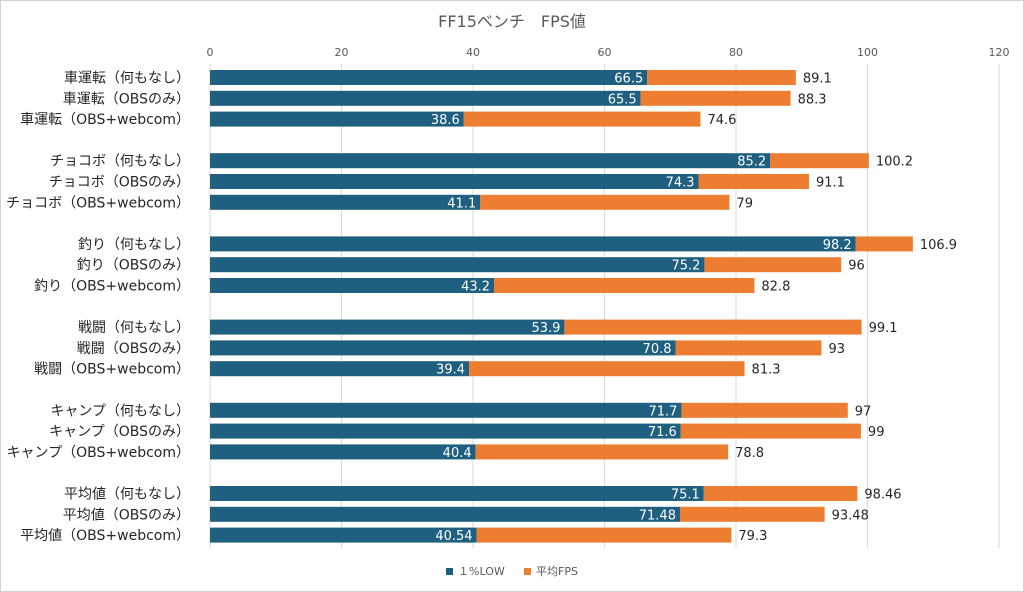 The height and width of the screenshot is (592, 1024). I want to click on data-label-avg-fps: 88.3, so click(812, 99).